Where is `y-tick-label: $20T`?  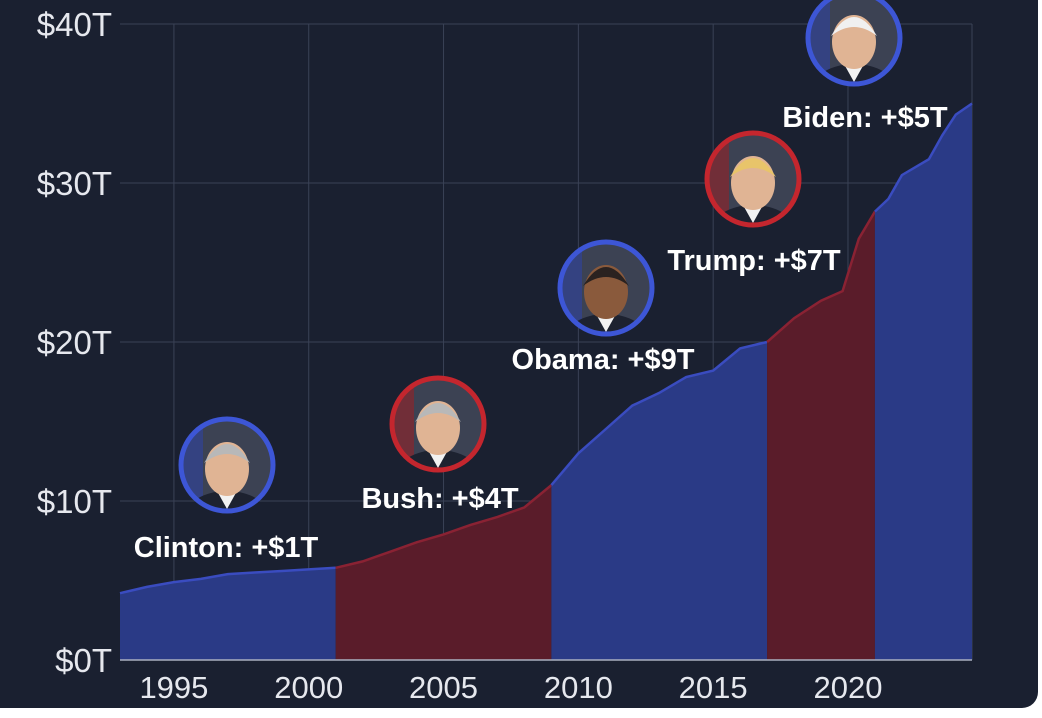
y-tick-label: $20T is located at coordinates (74, 342).